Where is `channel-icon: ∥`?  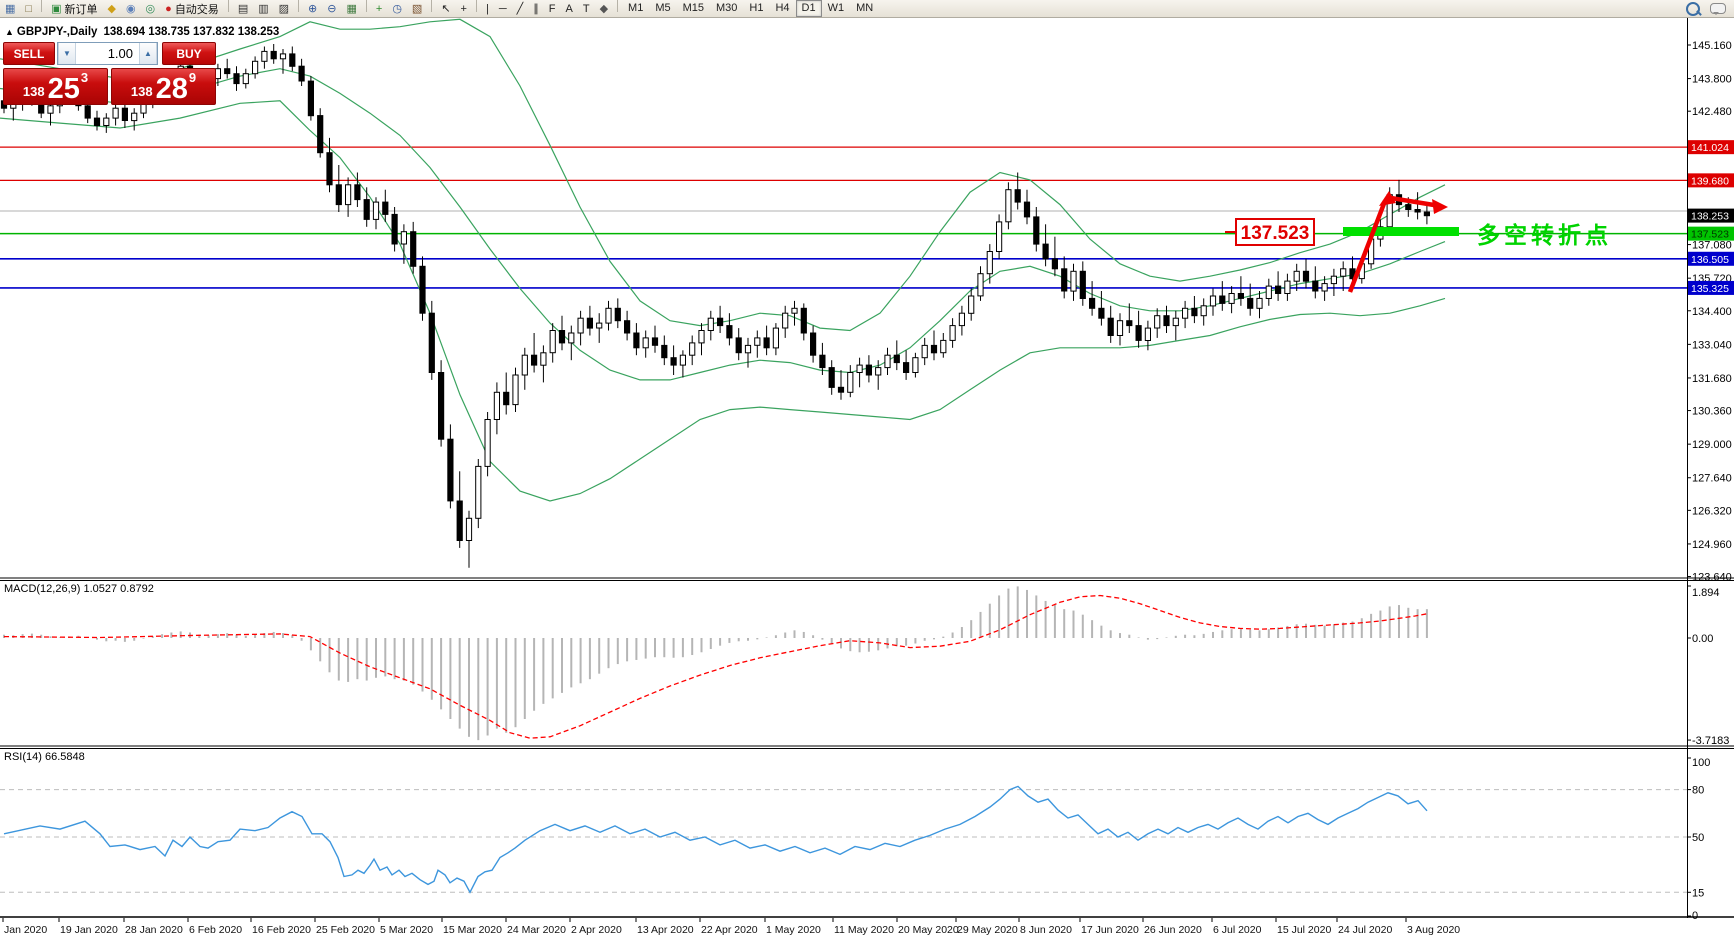 channel-icon: ∥ is located at coordinates (536, 9).